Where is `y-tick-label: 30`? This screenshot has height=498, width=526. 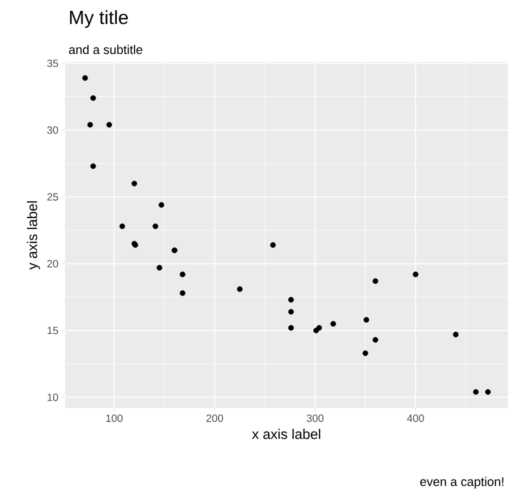 y-tick-label: 30 is located at coordinates (52, 130).